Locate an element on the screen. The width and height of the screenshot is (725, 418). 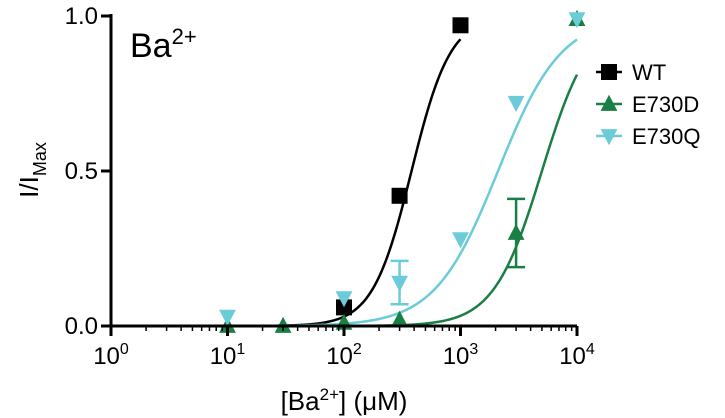
legend: WT E730D E730Q is located at coordinates (648, 104).